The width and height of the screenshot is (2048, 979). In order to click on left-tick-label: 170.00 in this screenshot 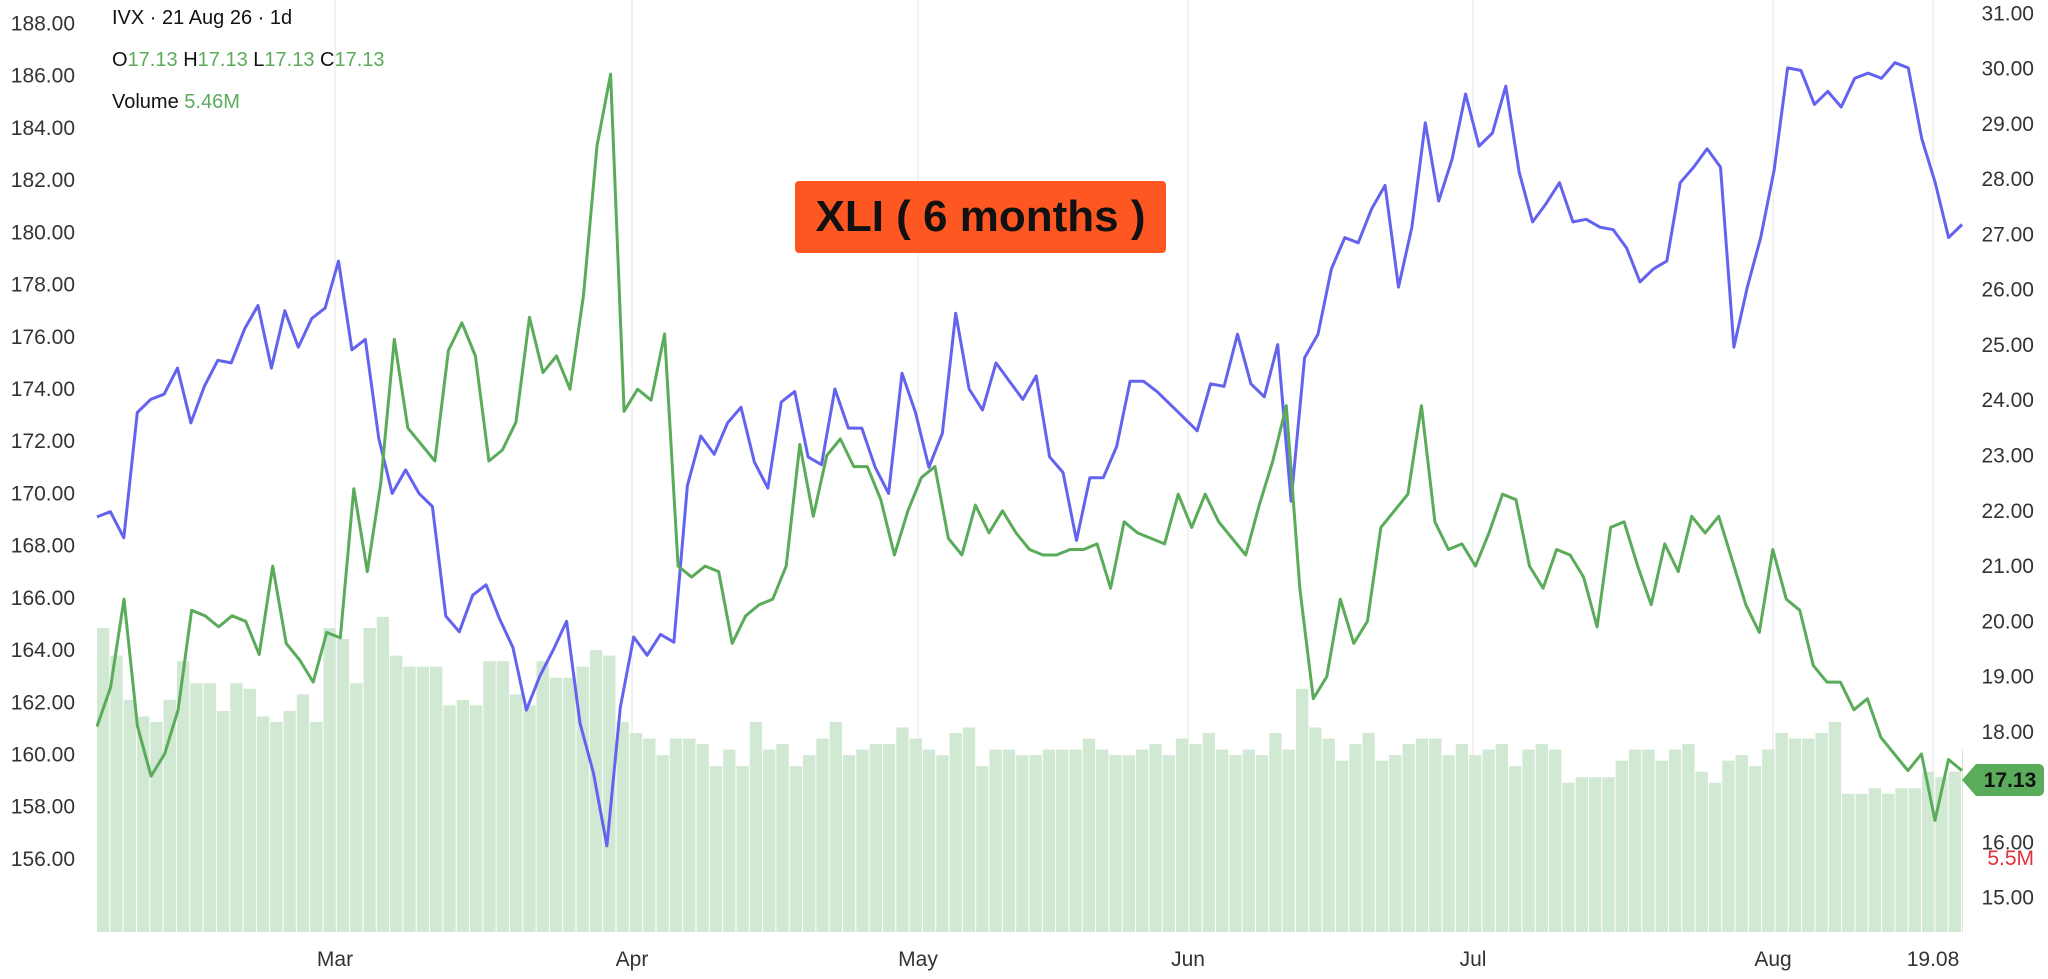, I will do `click(43, 493)`.